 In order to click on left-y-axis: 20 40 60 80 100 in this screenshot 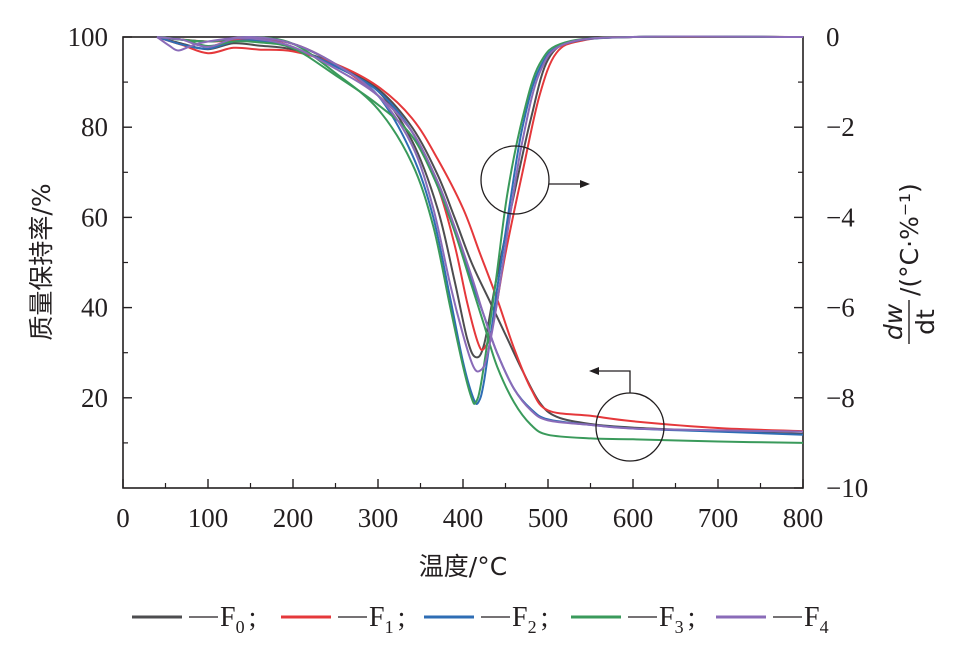, I will do `click(100, 233)`.